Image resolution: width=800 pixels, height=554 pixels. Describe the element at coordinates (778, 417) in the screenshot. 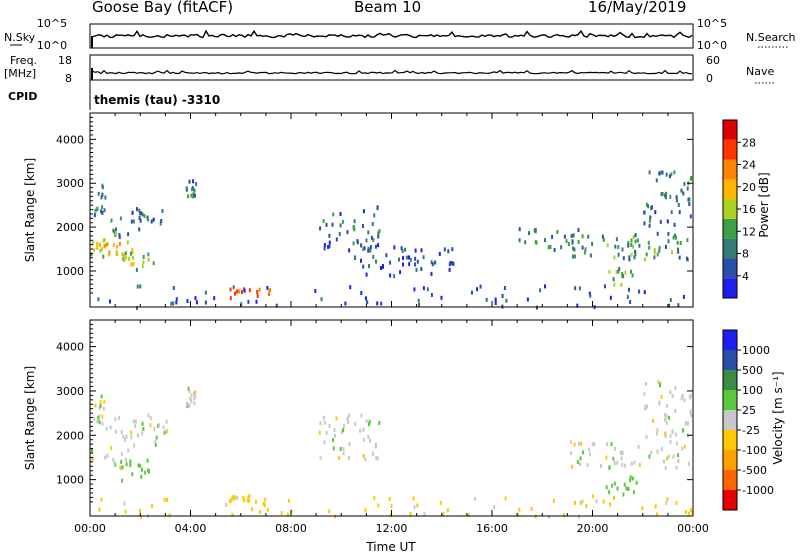

I see `velocity-colorbar-label: Velocity [m s⁻¹]` at that location.